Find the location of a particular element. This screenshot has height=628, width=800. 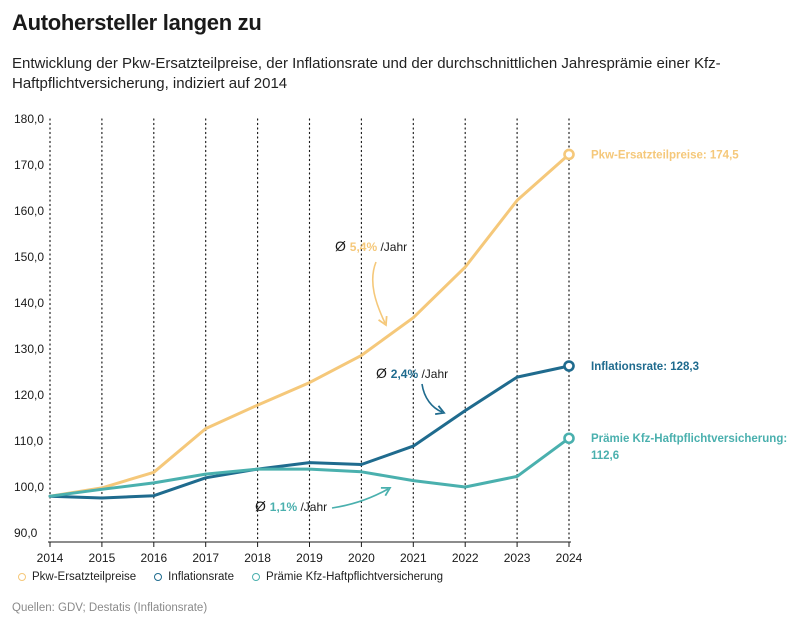

y-tick-label: 100,0 is located at coordinates (29, 487).